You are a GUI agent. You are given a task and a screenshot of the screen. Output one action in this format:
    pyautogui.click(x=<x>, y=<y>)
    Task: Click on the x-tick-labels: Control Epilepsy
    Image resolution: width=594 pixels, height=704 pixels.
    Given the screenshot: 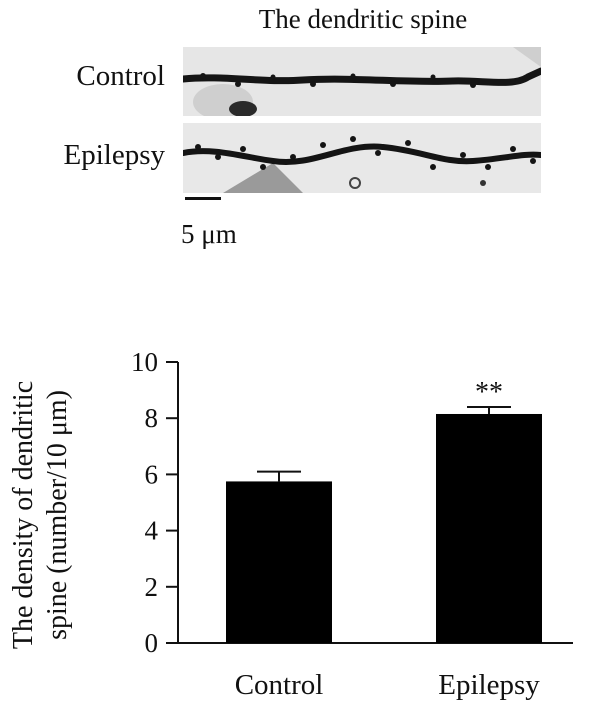 What is the action you would take?
    pyautogui.click(x=388, y=685)
    